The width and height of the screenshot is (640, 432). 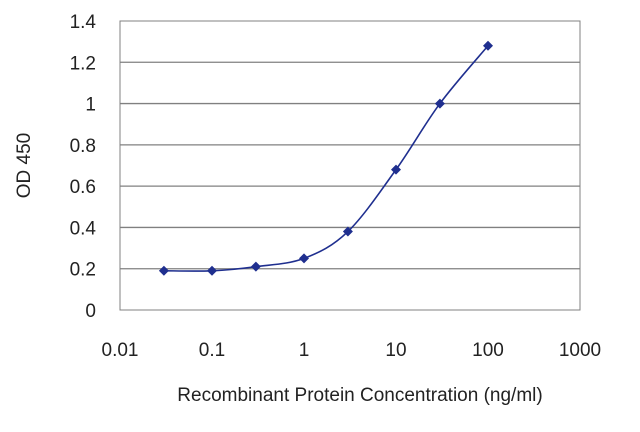 I want to click on x-tick-label: 0.1, so click(x=212, y=350).